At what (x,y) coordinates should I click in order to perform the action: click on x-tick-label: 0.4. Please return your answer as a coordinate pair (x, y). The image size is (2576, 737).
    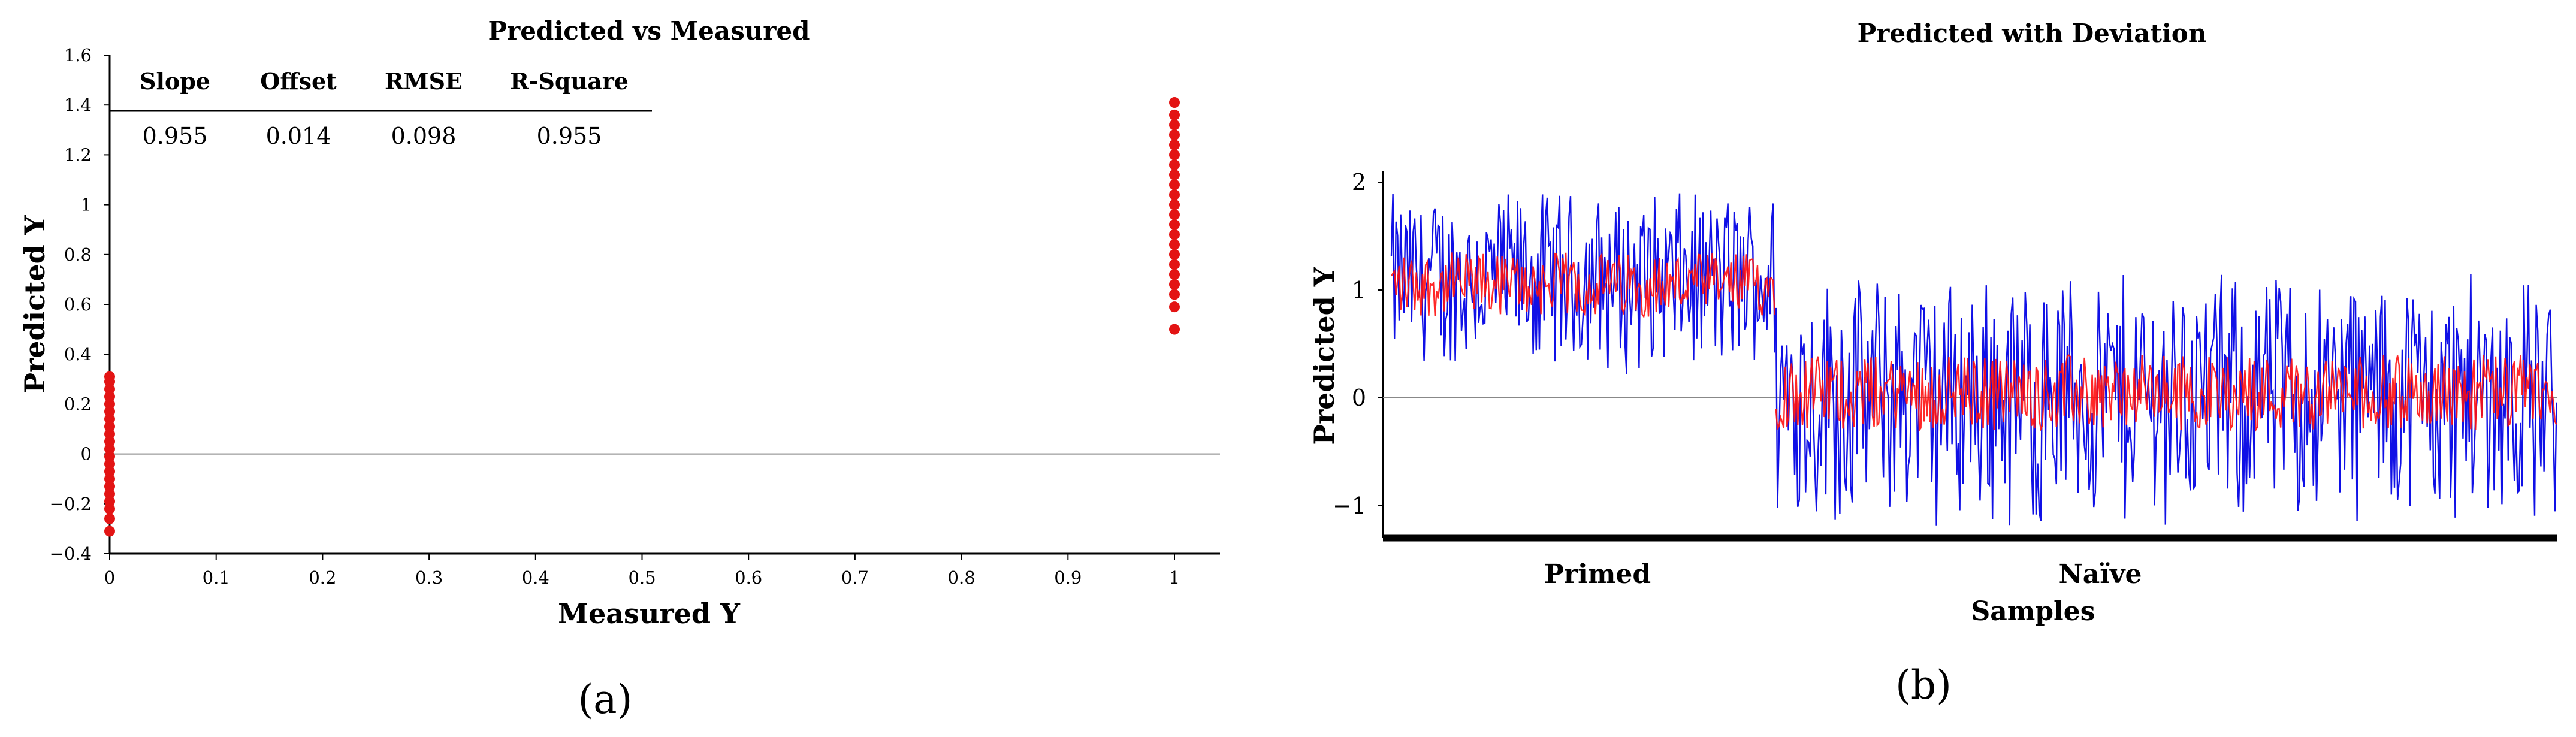
    Looking at the image, I should click on (536, 577).